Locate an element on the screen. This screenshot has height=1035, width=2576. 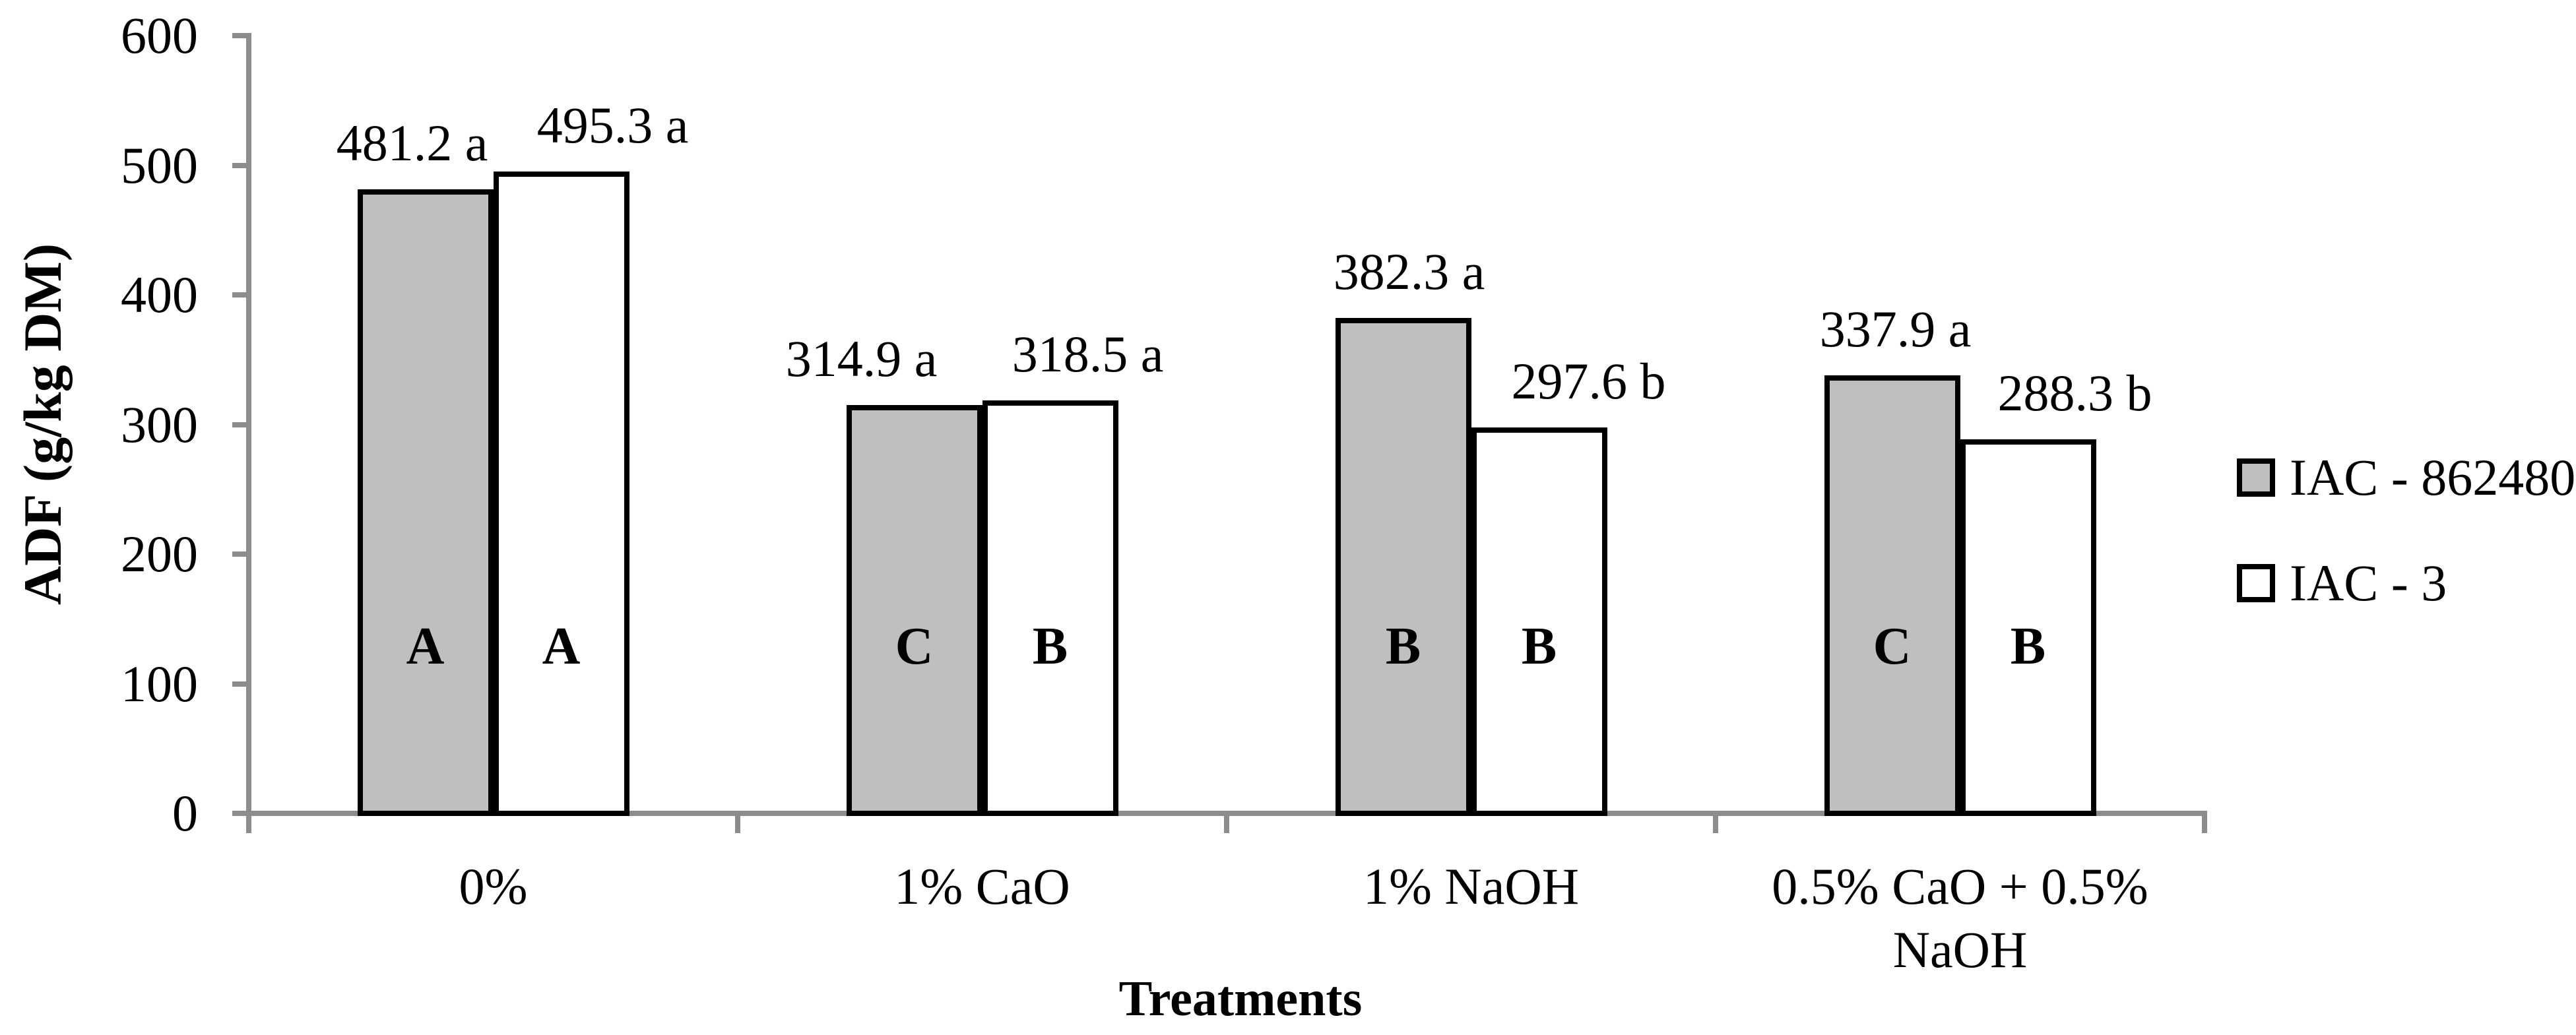
bar-value-label: 318.5 a is located at coordinates (1088, 354).